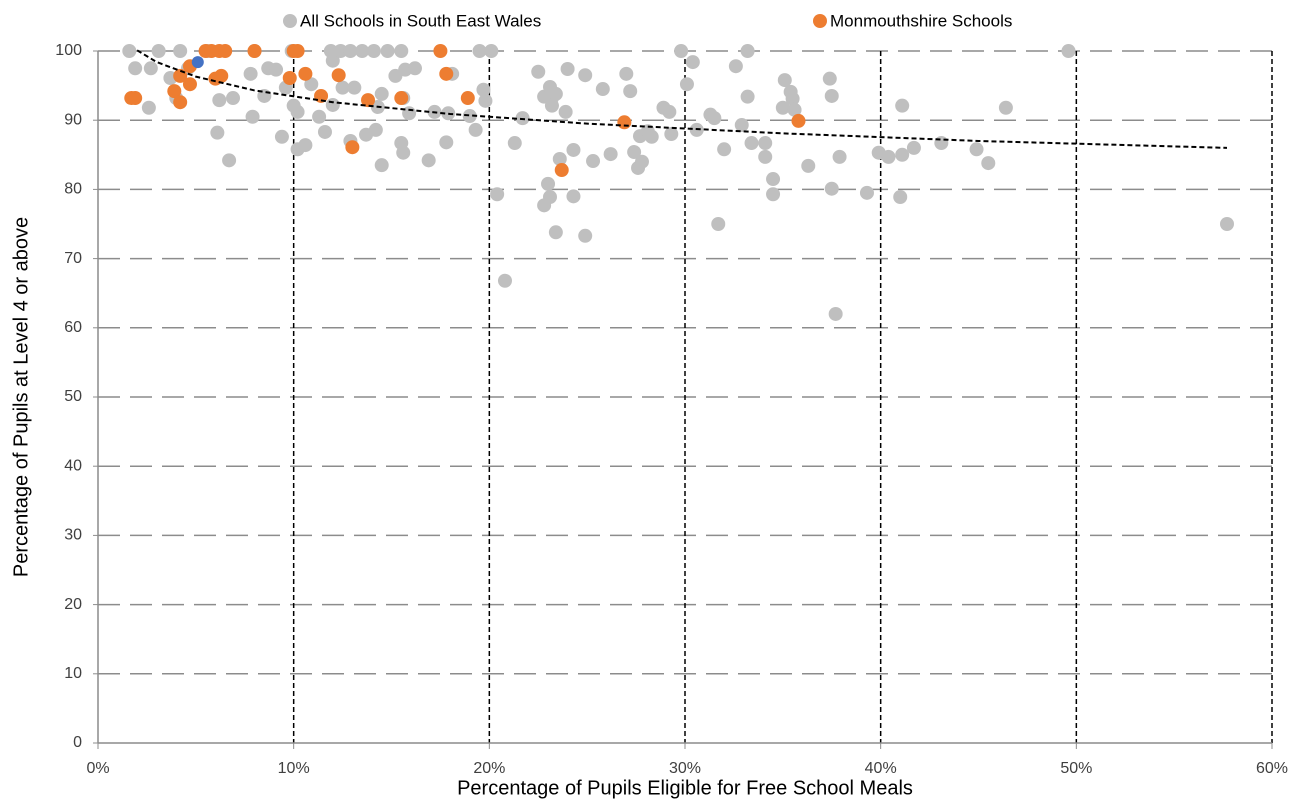  What do you see at coordinates (197, 62) in the screenshot?
I see `highlight-point` at bounding box center [197, 62].